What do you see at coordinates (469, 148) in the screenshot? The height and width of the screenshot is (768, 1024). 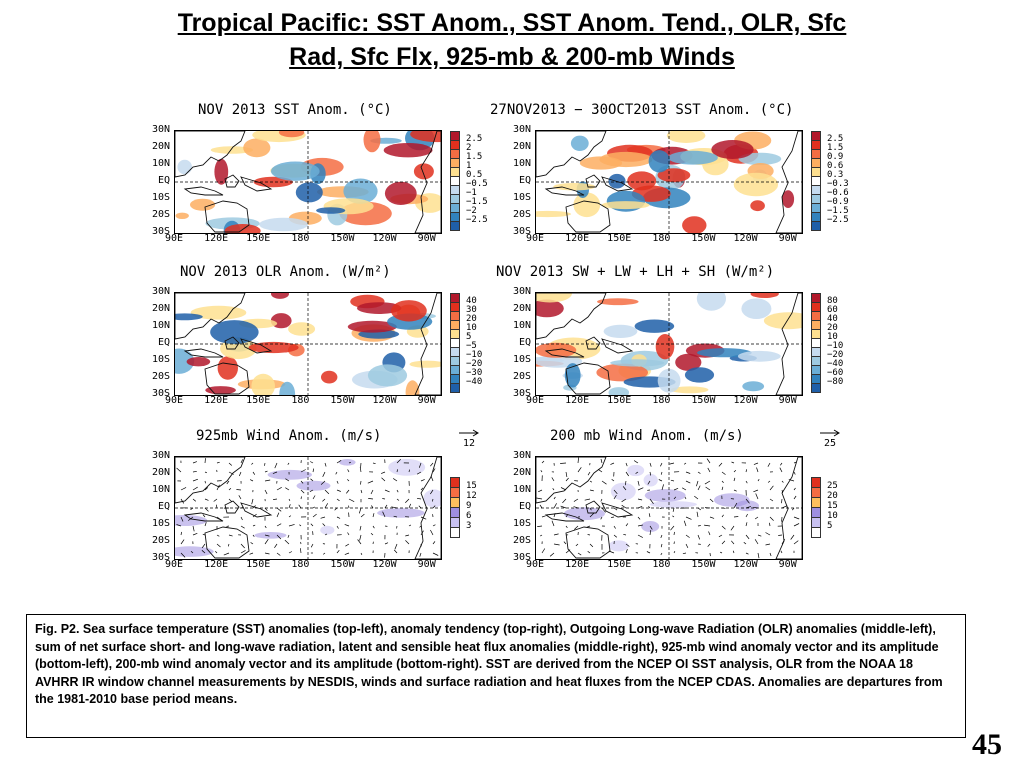 I see `colorbar-label: 2` at bounding box center [469, 148].